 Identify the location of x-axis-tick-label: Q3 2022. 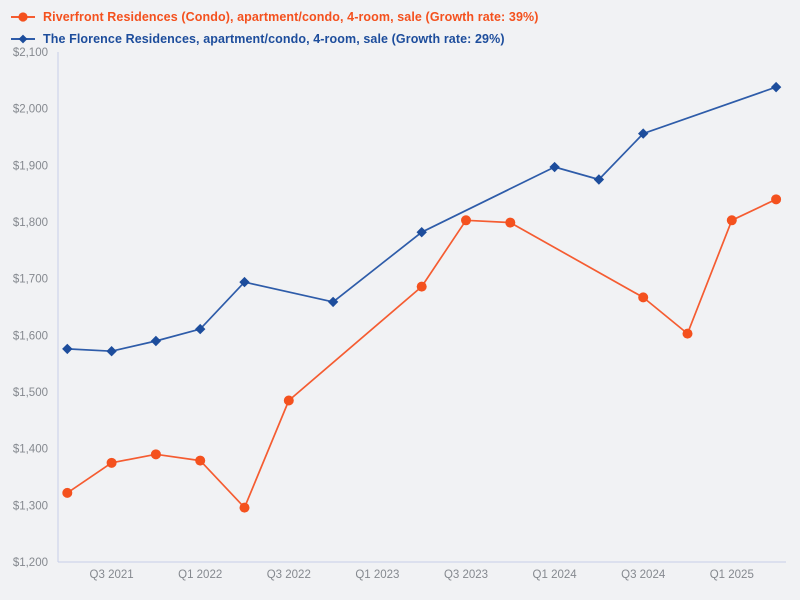
(289, 575).